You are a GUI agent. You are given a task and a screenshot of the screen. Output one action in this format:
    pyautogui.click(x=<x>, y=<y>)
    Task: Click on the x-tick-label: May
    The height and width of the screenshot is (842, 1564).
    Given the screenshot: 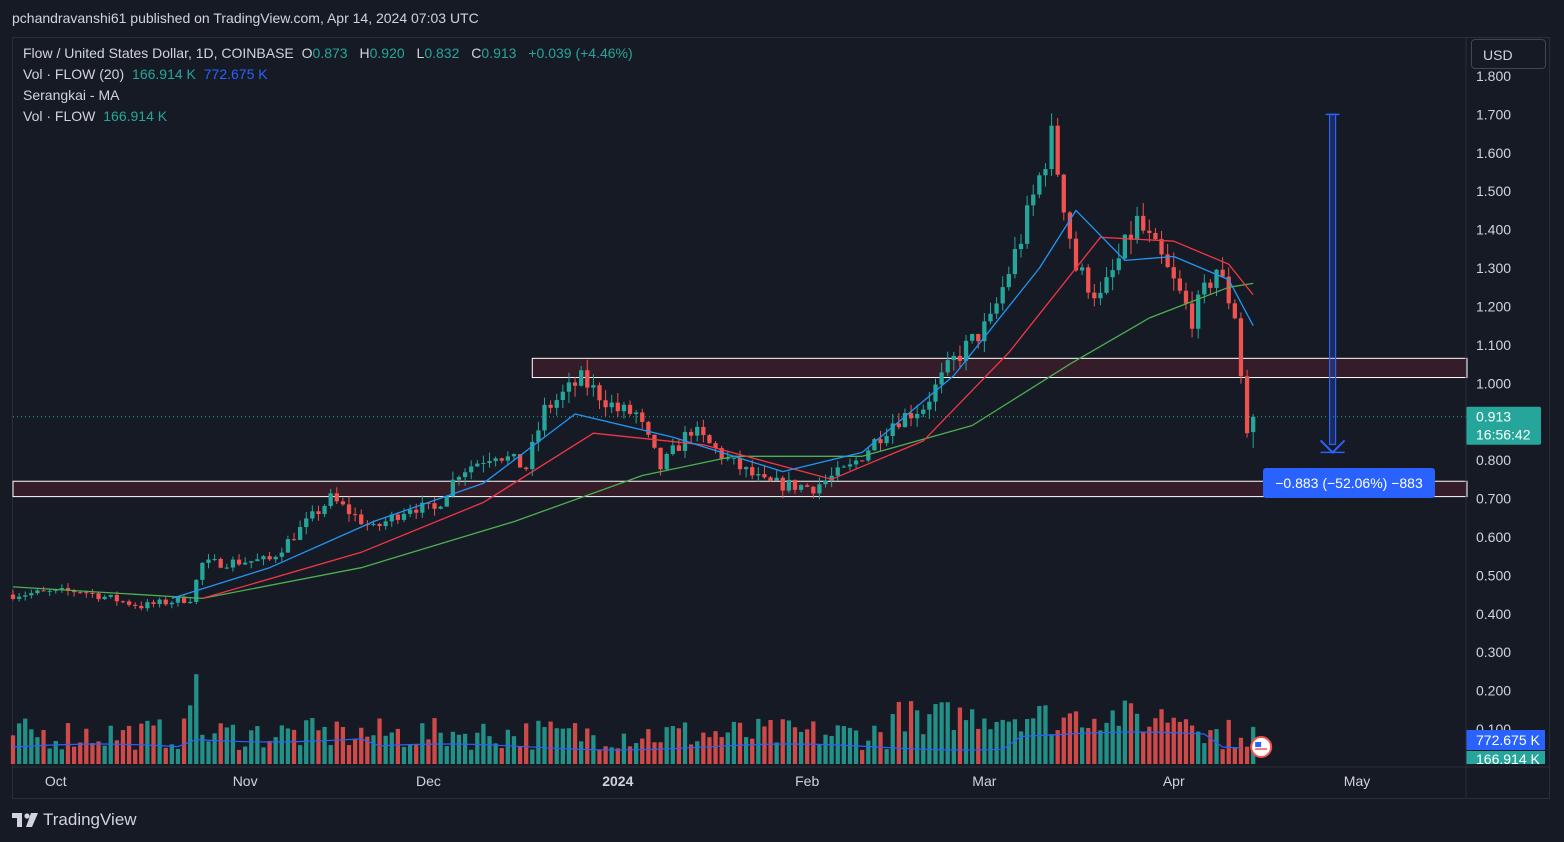 What is the action you would take?
    pyautogui.click(x=1357, y=781)
    